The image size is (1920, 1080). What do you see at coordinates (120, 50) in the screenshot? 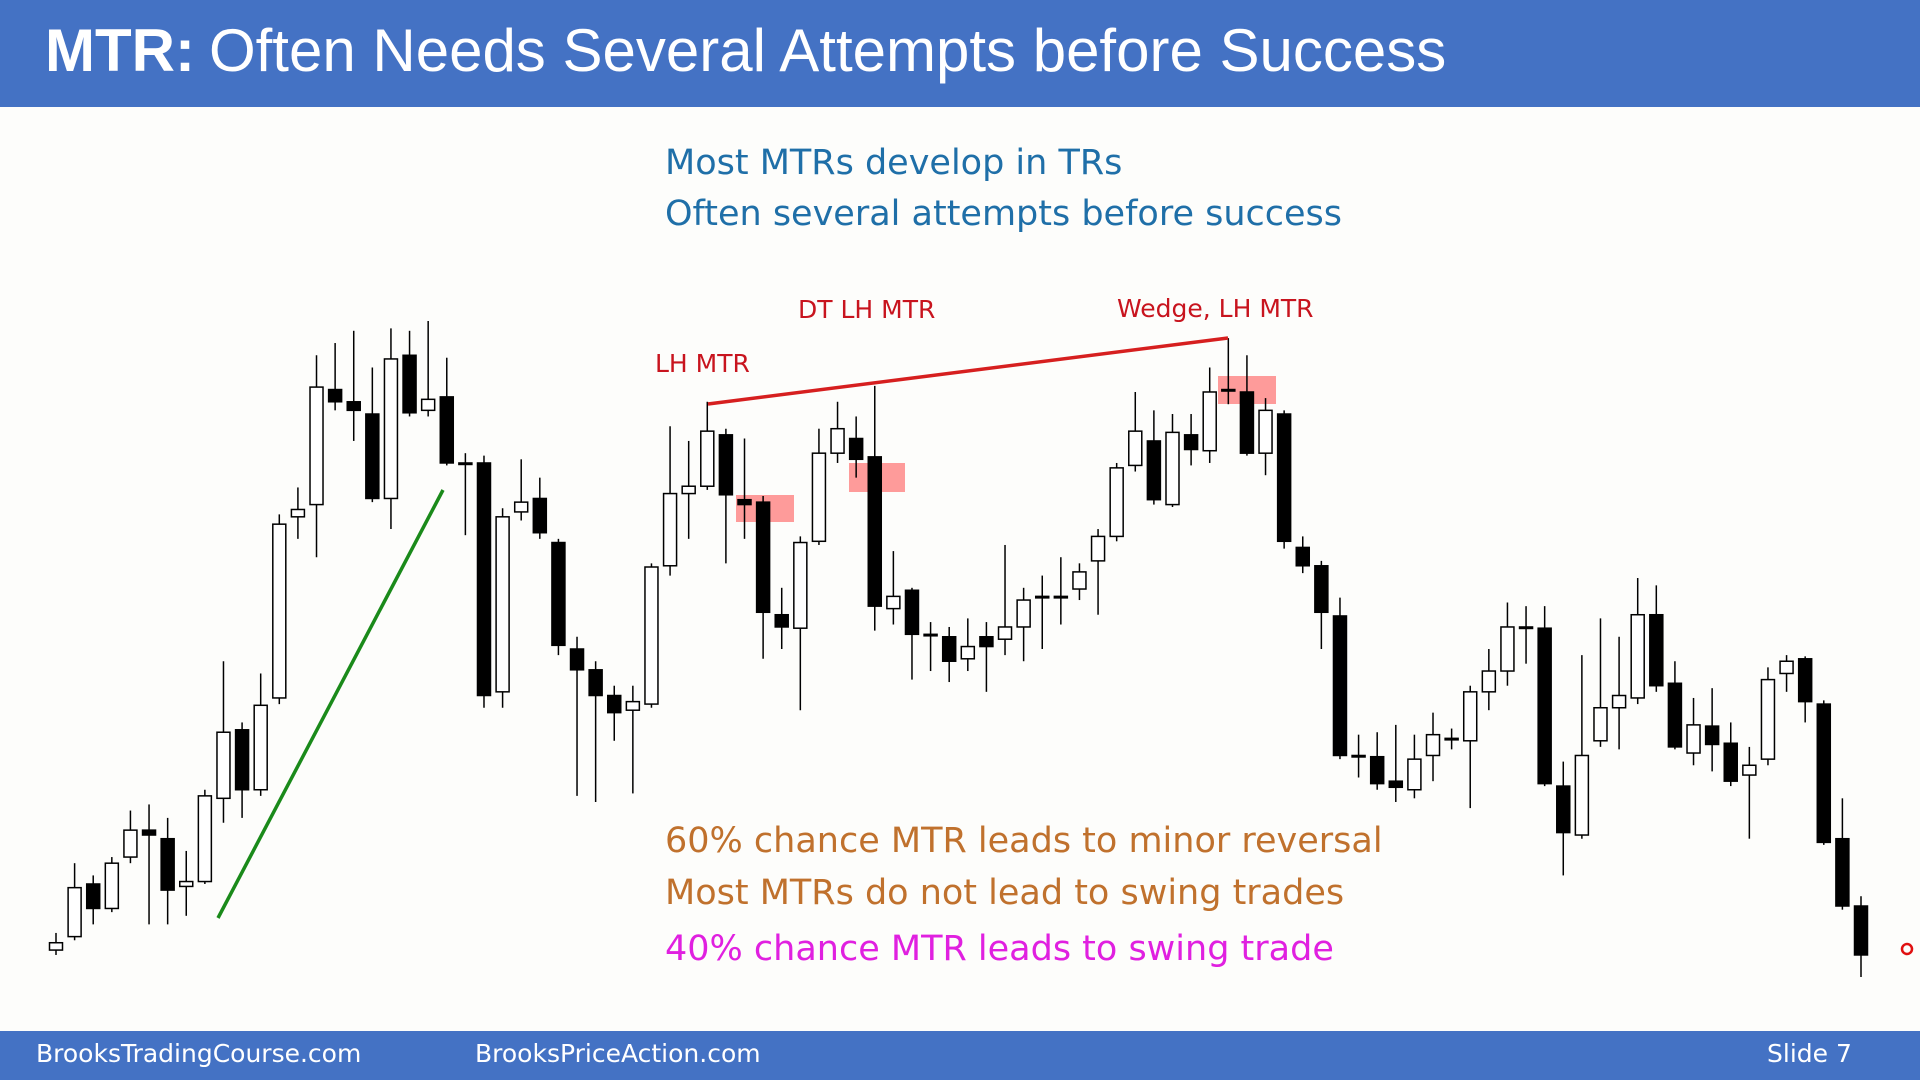
I see `title-bold: MTR:` at bounding box center [120, 50].